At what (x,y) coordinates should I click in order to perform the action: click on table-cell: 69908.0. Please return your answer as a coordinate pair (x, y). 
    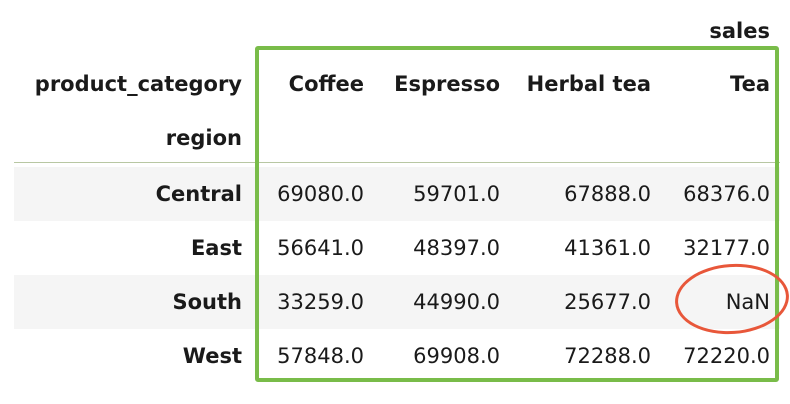
    Looking at the image, I should click on (456, 356).